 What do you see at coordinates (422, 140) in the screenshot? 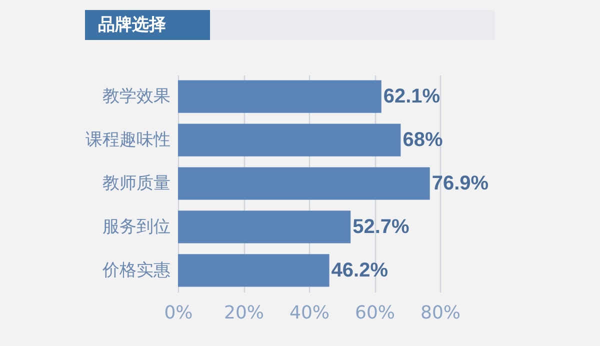
I see `data-label: 68%` at bounding box center [422, 140].